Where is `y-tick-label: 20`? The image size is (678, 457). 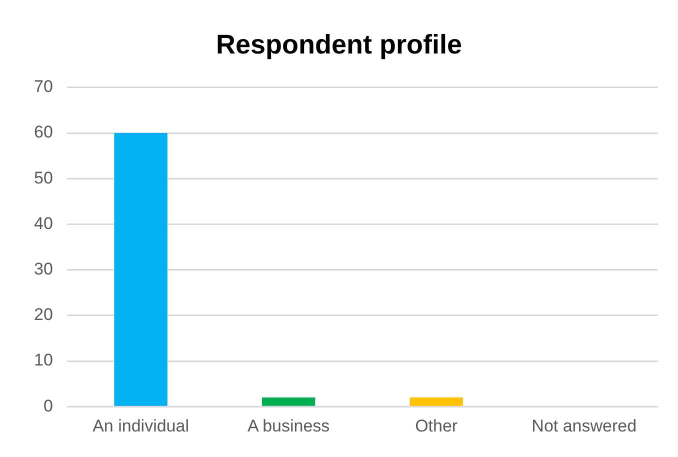
y-tick-label: 20 is located at coordinates (43, 314).